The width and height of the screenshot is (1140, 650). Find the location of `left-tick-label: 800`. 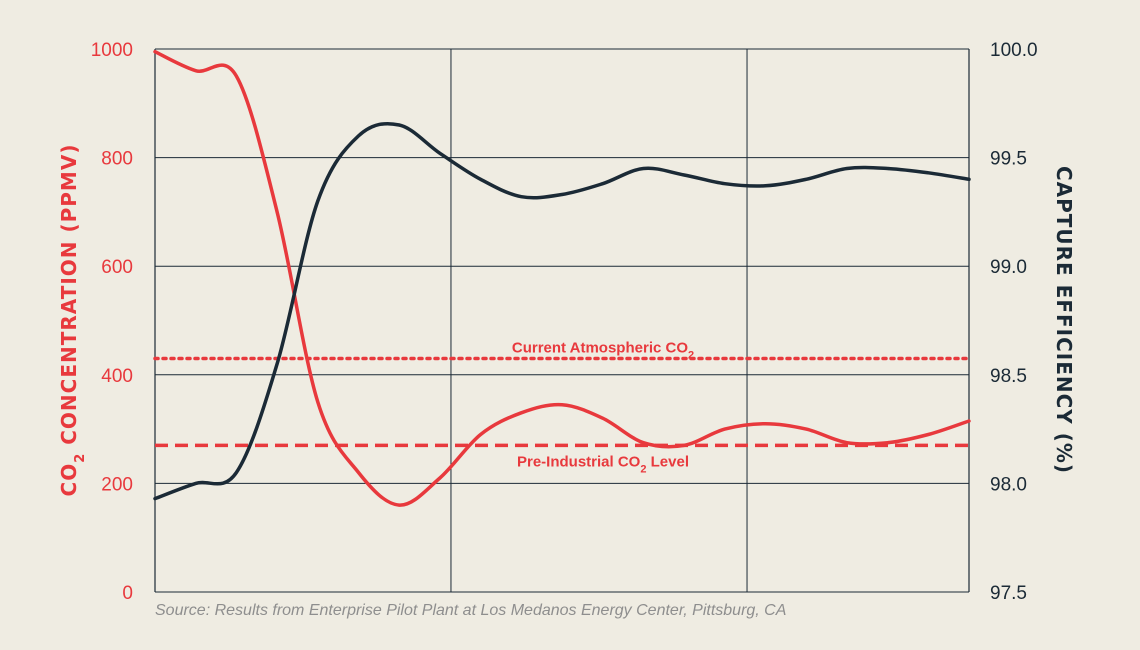

left-tick-label: 800 is located at coordinates (117, 159).